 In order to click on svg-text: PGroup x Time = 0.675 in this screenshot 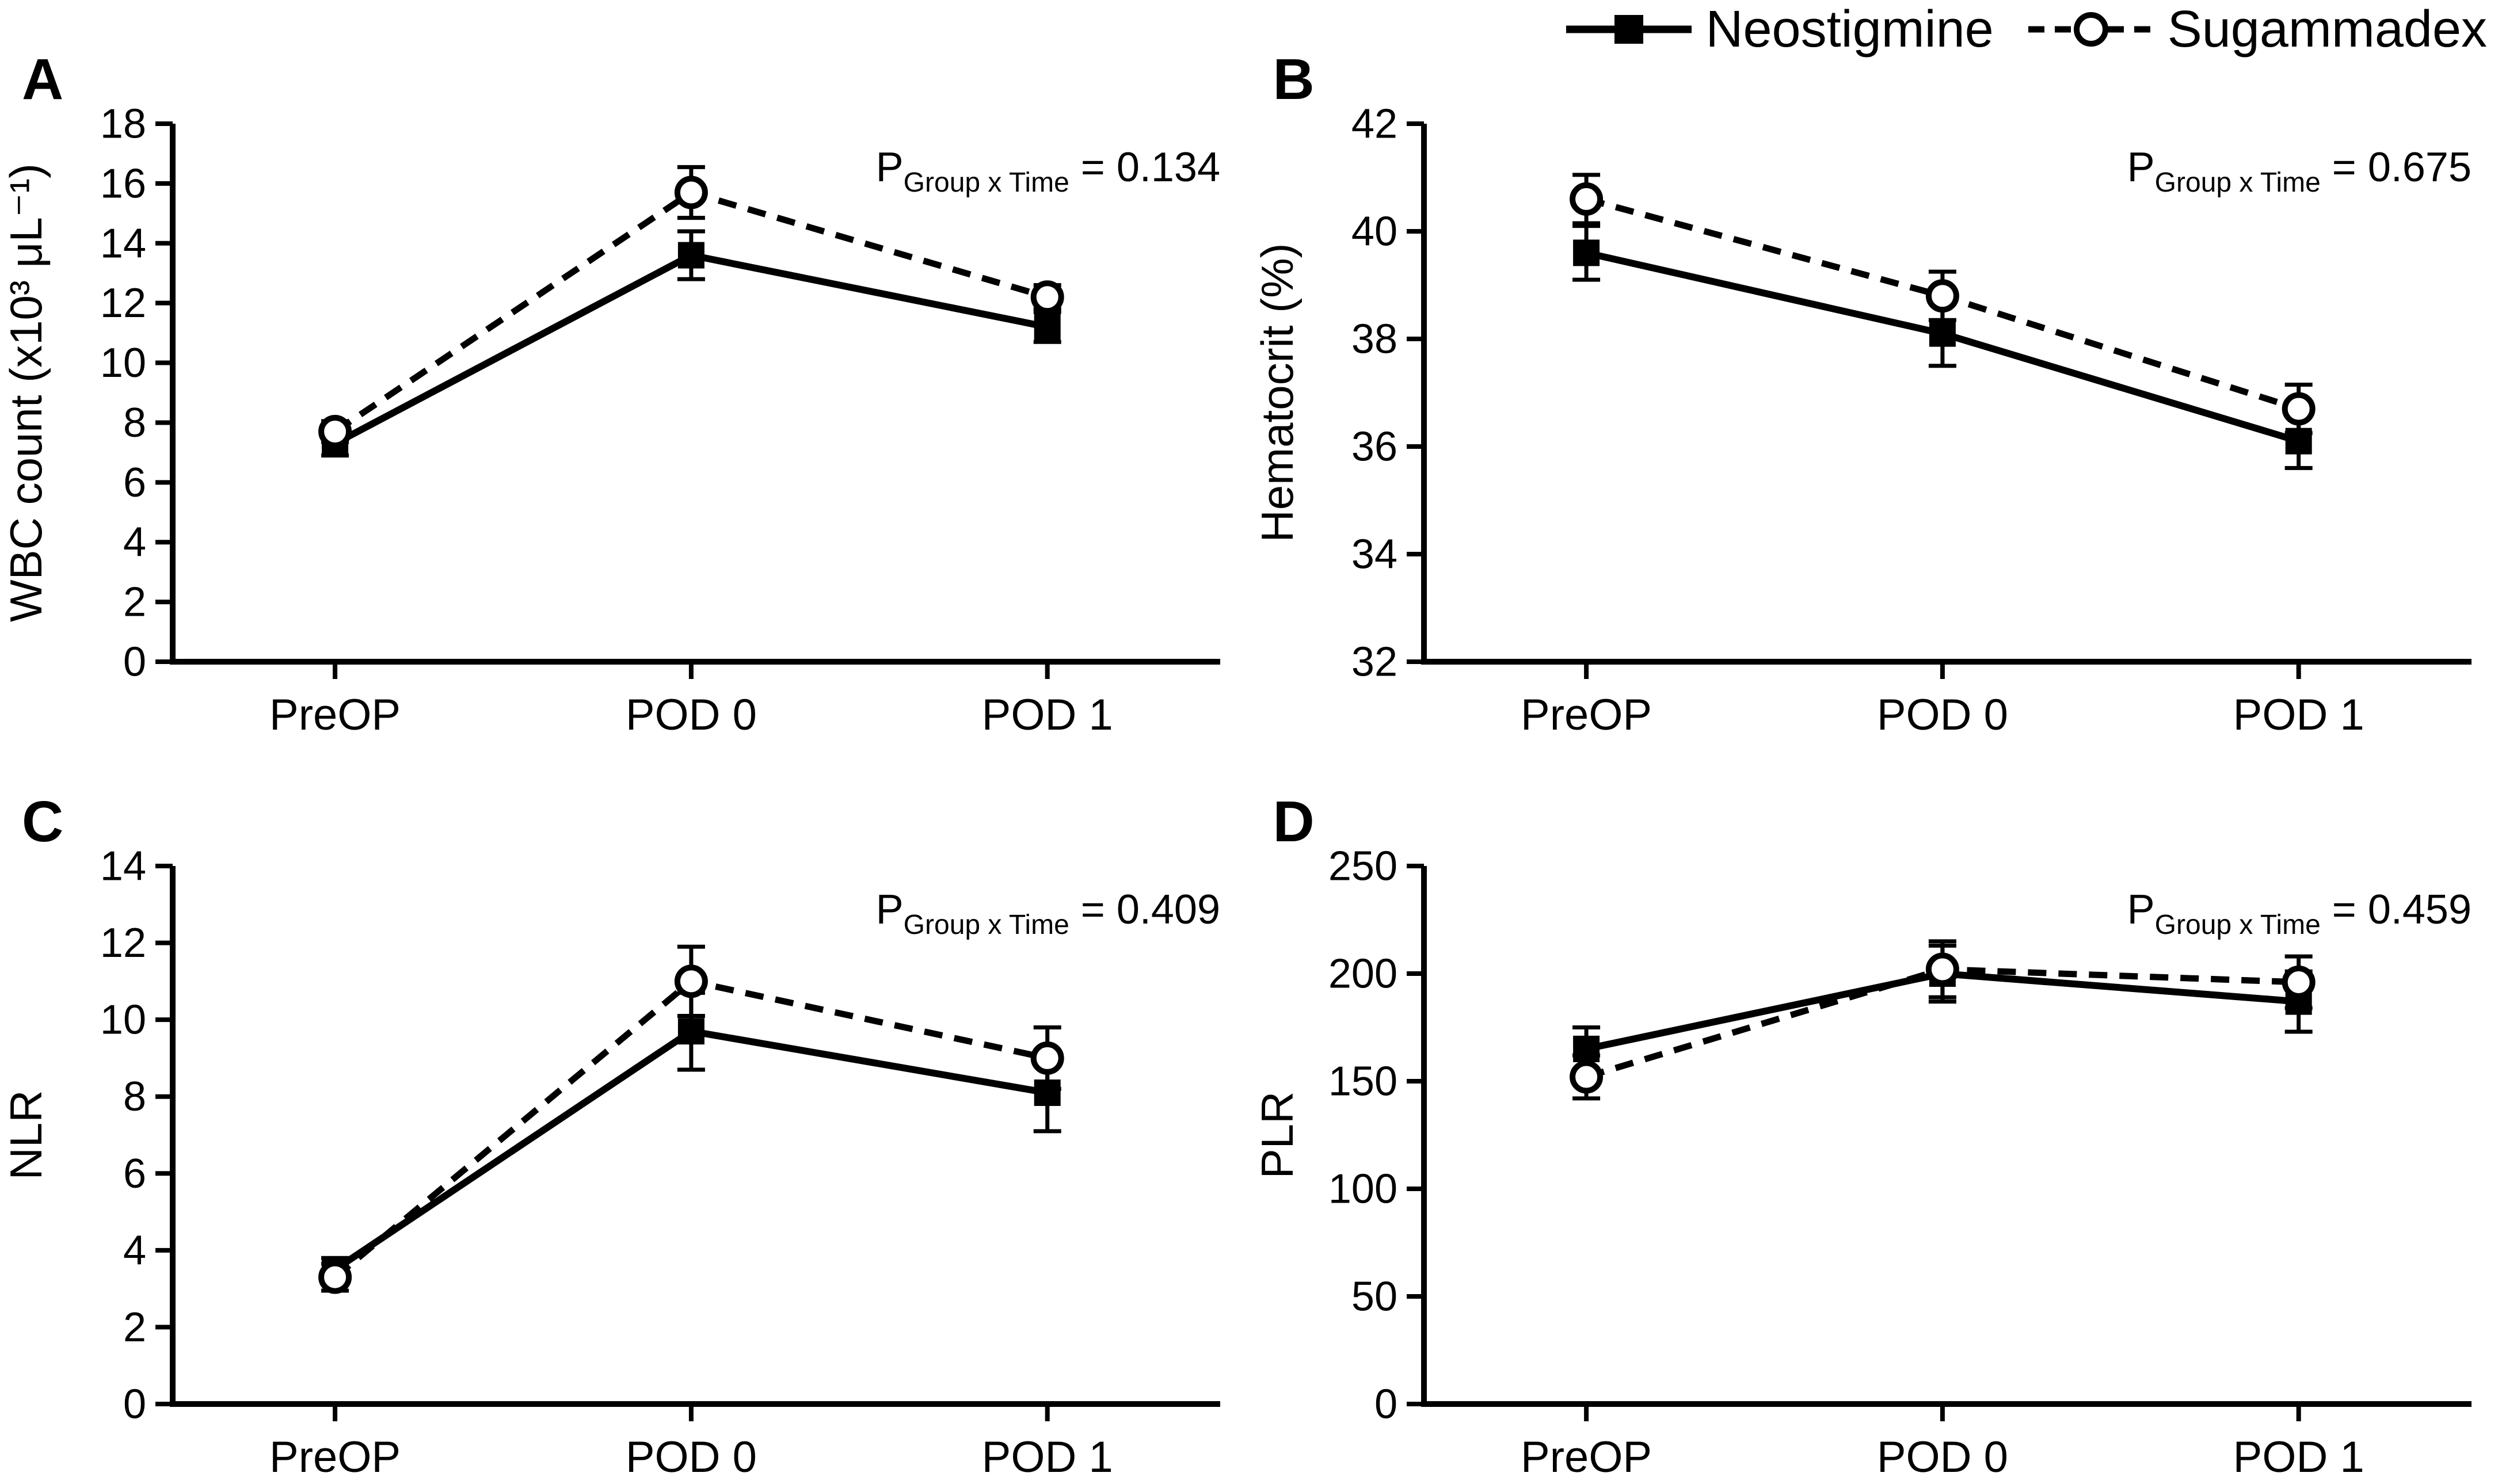, I will do `click(2299, 171)`.